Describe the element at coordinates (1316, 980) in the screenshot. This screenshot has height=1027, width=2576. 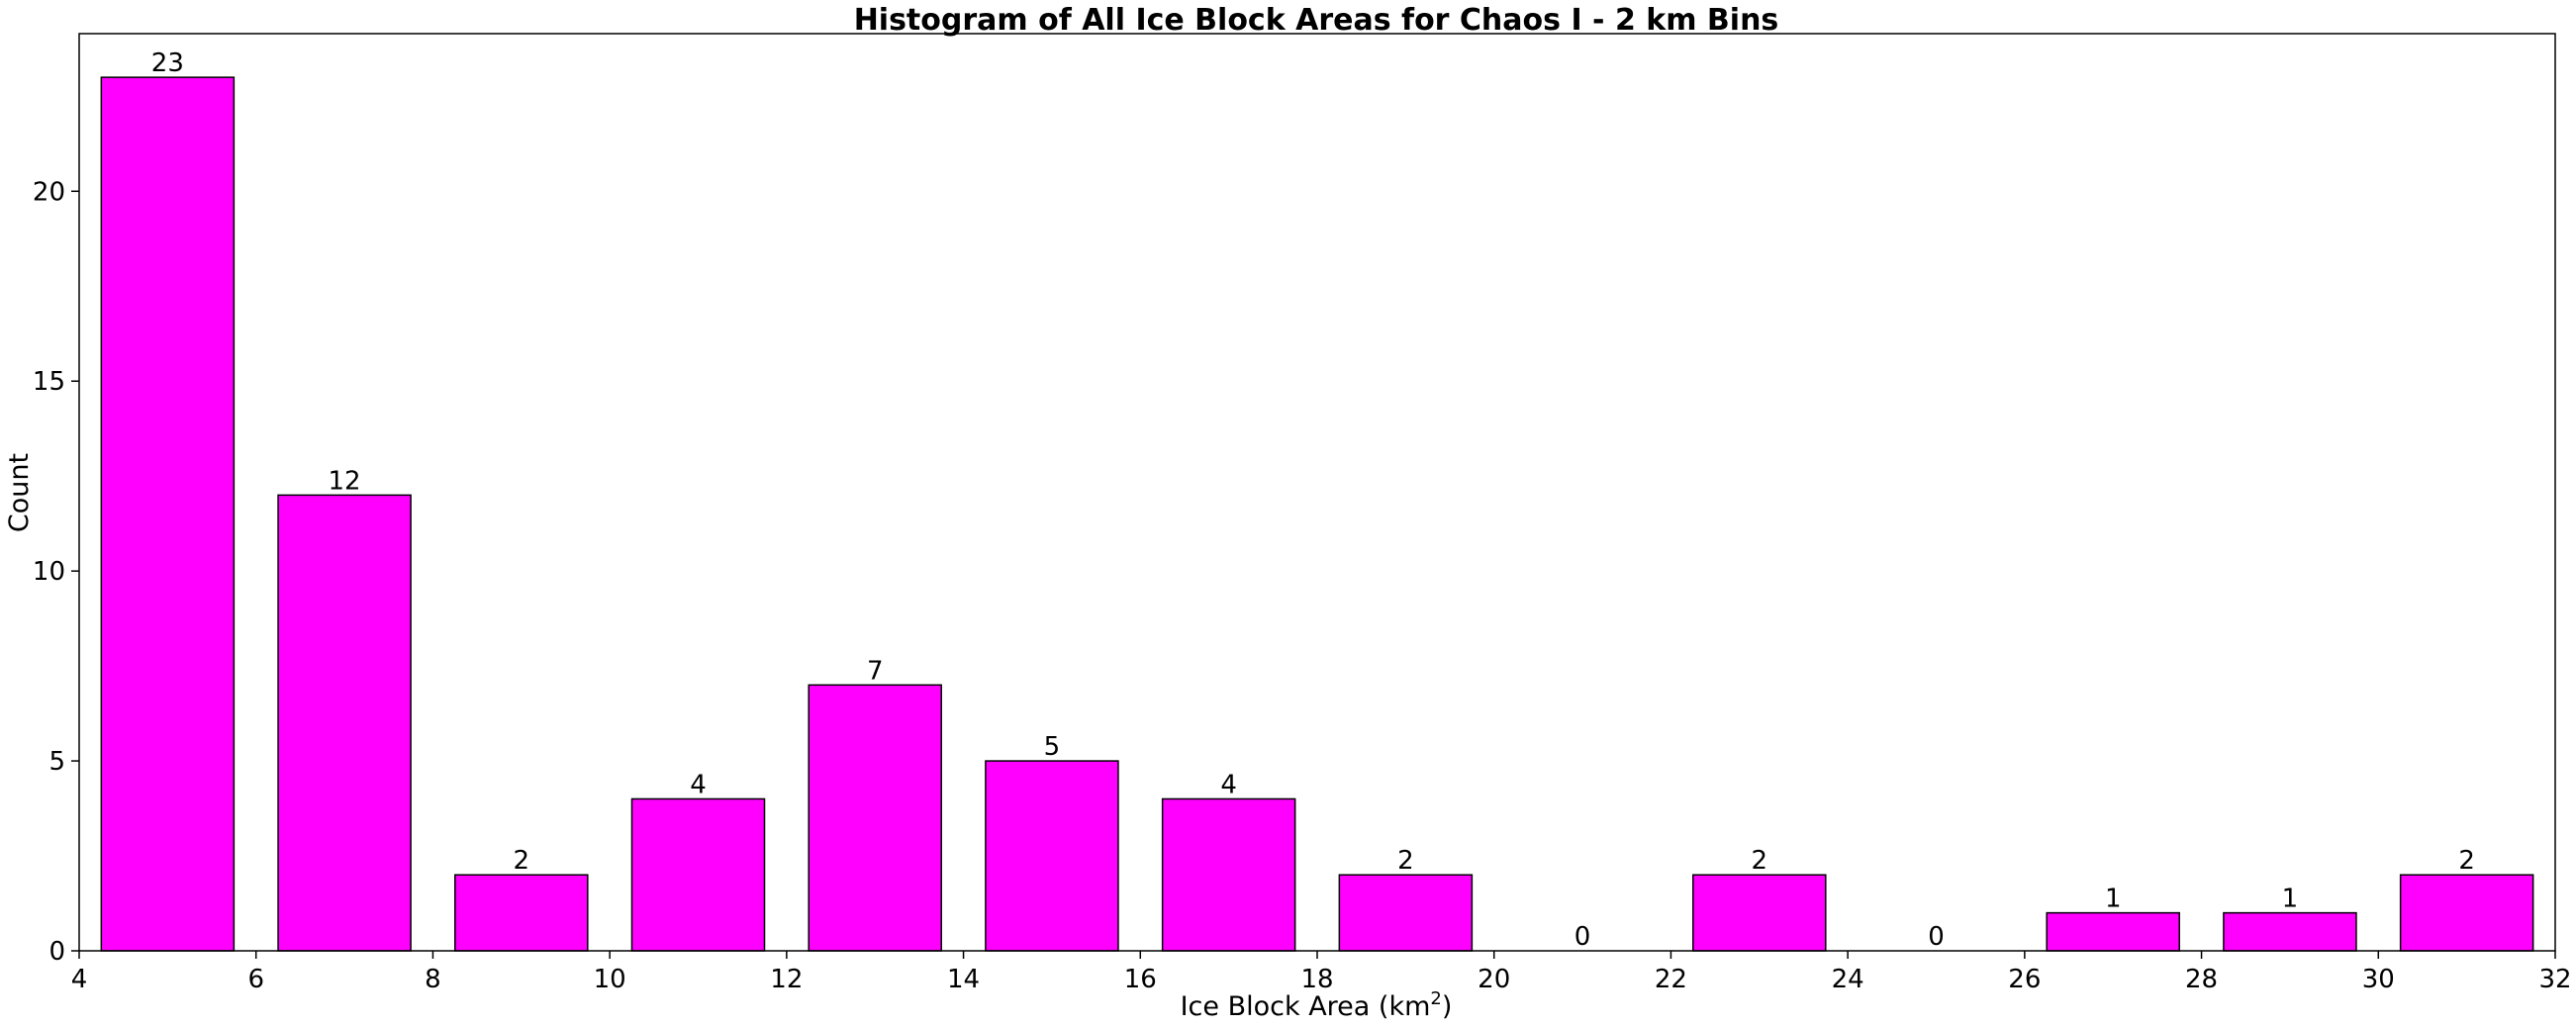
I see `x-tick-label: 18` at that location.